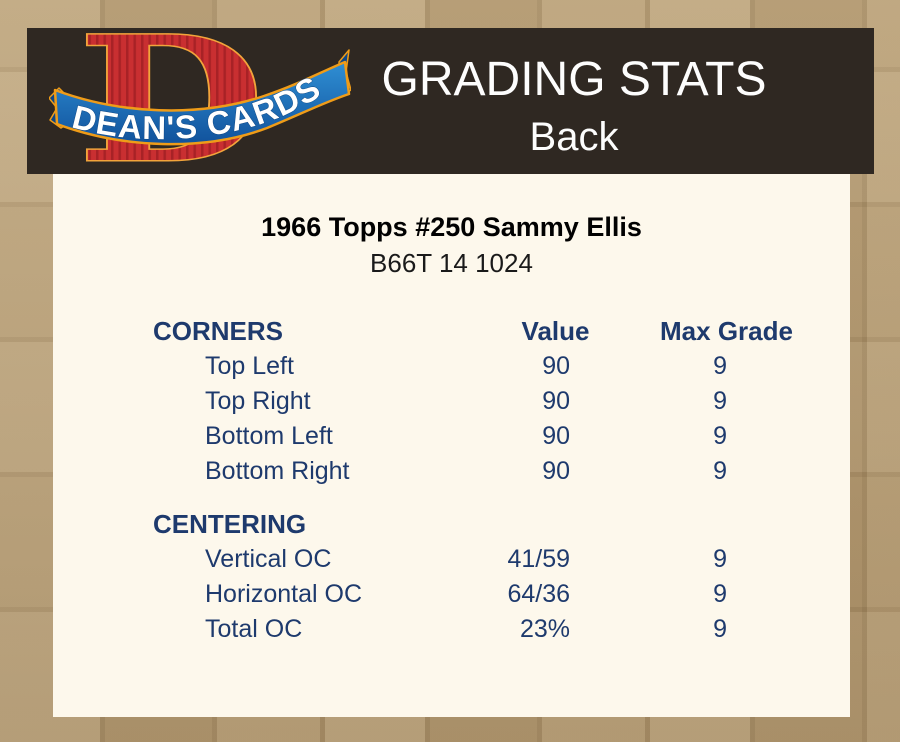  What do you see at coordinates (483, 559) in the screenshot?
I see `table-row: Vertical OC 41/59 9` at bounding box center [483, 559].